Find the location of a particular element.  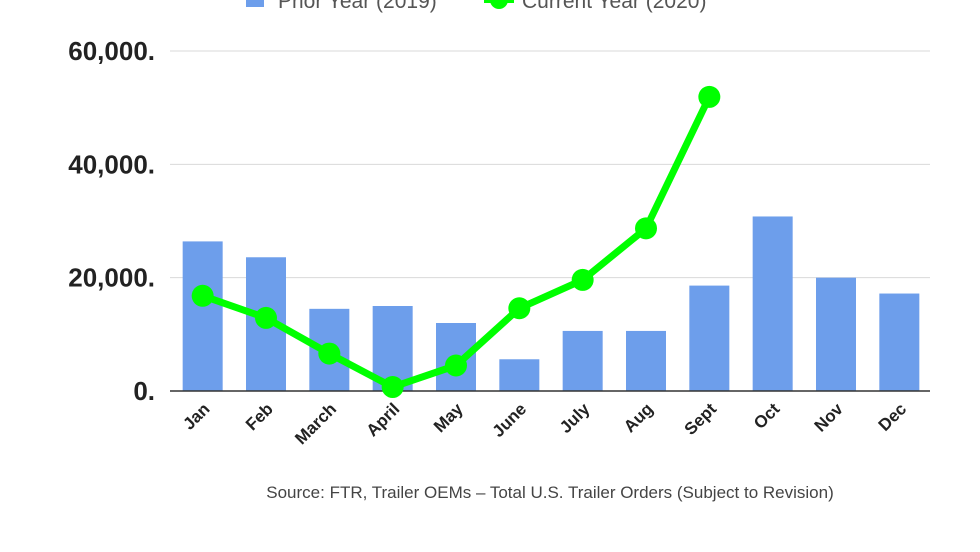

x-tick-label: Nov is located at coordinates (829, 417).